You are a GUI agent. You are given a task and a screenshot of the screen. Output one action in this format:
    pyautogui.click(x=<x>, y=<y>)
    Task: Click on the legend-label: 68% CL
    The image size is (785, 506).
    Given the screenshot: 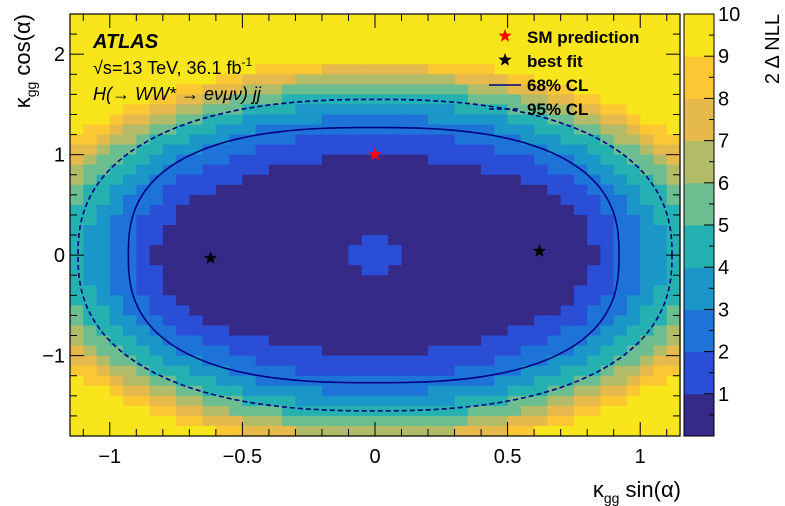 What is the action you would take?
    pyautogui.click(x=557, y=85)
    